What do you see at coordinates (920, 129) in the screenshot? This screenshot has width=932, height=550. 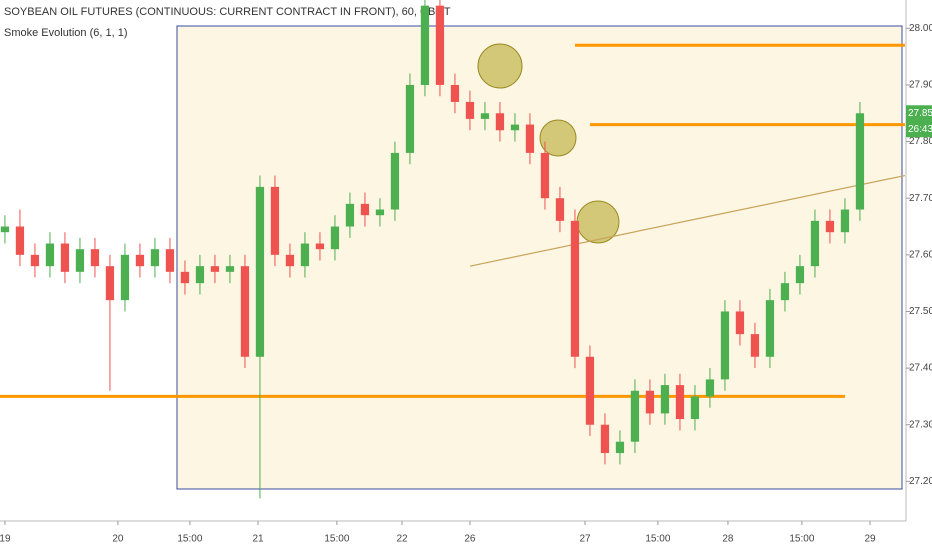 I see `countdown-label: 26:43` at bounding box center [920, 129].